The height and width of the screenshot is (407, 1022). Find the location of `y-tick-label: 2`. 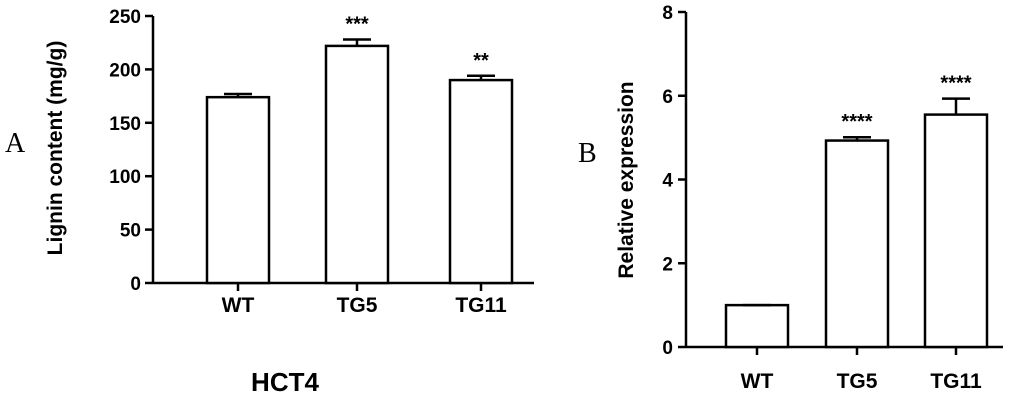

y-tick-label: 2 is located at coordinates (667, 264).